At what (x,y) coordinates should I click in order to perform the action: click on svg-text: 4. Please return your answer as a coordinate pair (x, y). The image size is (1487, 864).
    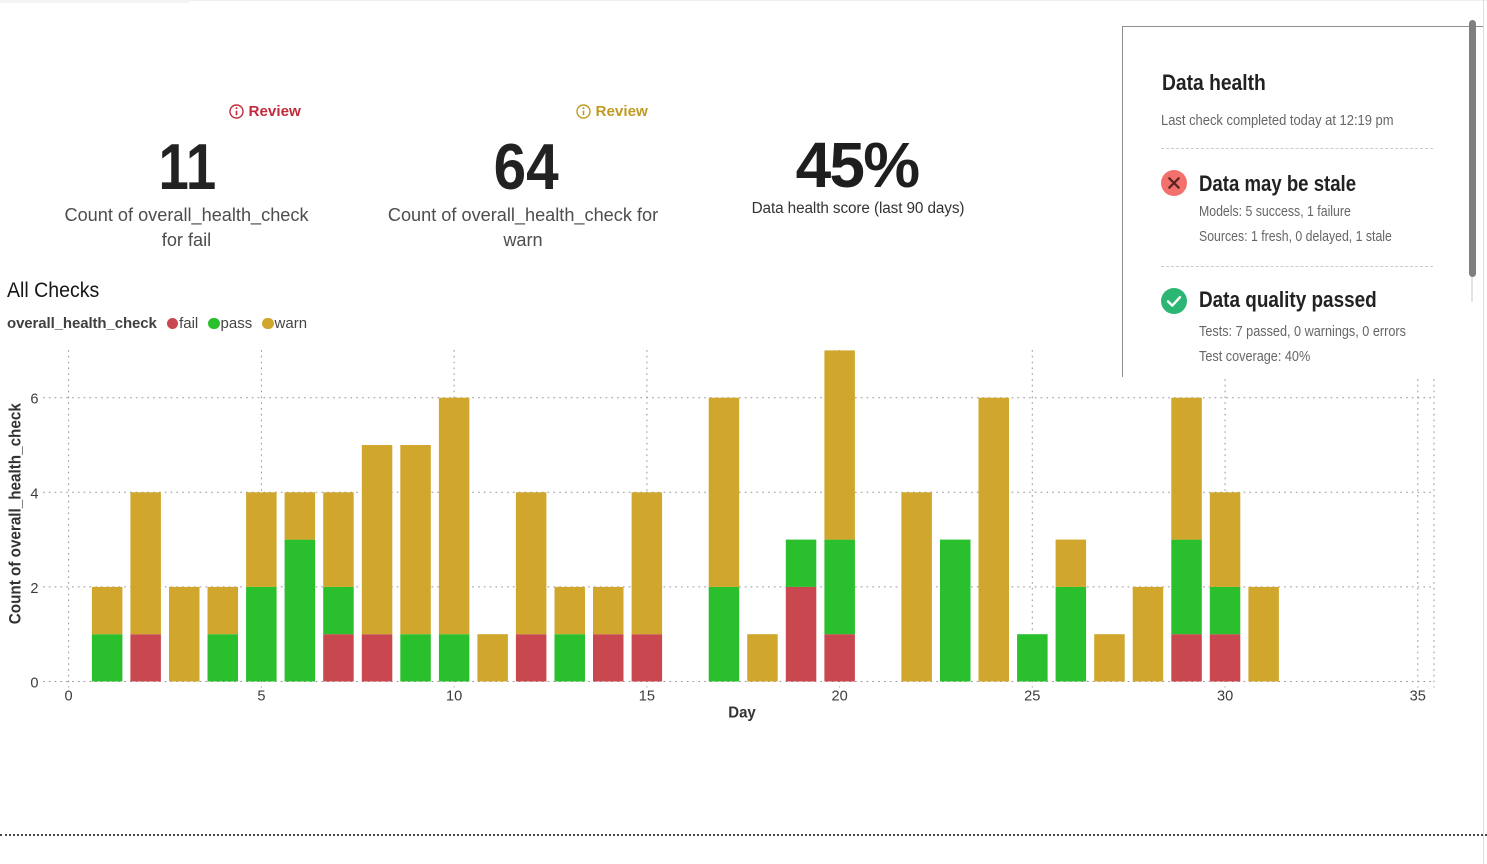
    Looking at the image, I should click on (34, 494).